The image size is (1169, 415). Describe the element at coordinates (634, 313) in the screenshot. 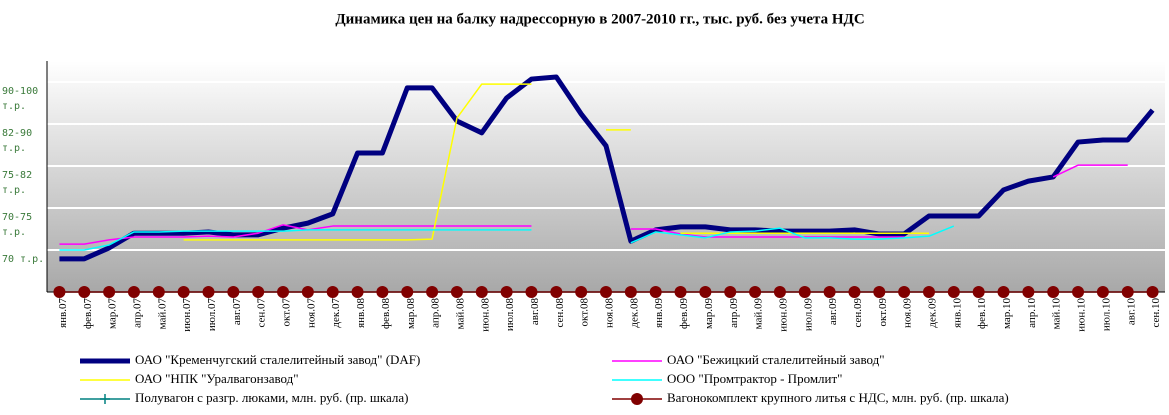

I see `x-tick-label: дек.08` at that location.